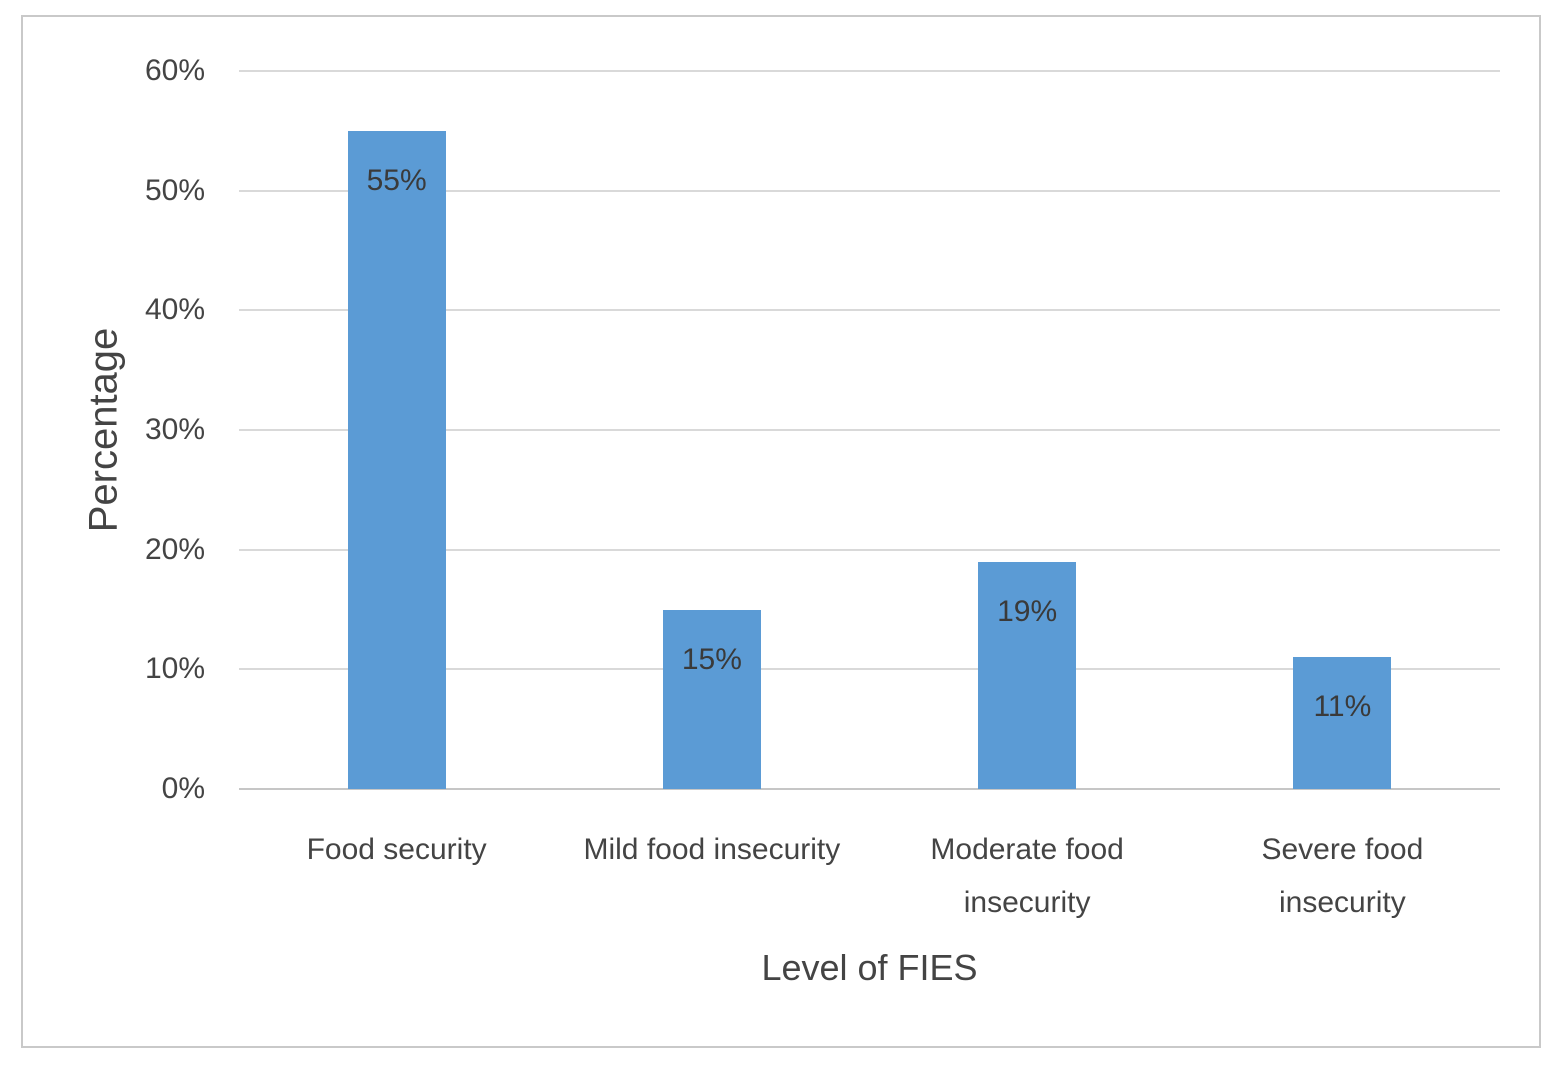 The image size is (1563, 1072). What do you see at coordinates (869, 967) in the screenshot?
I see `x-axis-title: Level of FIES` at bounding box center [869, 967].